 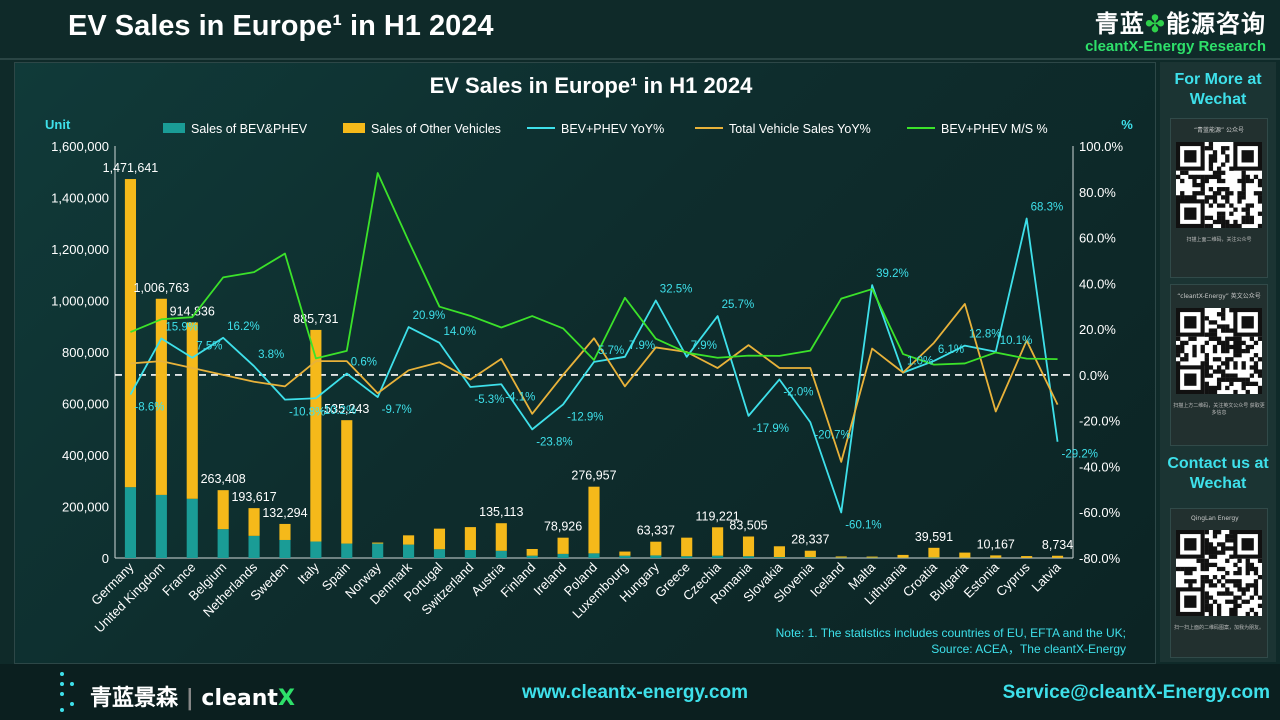 What do you see at coordinates (346, 409) in the screenshot?
I see `bar-total-label: 535,243` at bounding box center [346, 409].